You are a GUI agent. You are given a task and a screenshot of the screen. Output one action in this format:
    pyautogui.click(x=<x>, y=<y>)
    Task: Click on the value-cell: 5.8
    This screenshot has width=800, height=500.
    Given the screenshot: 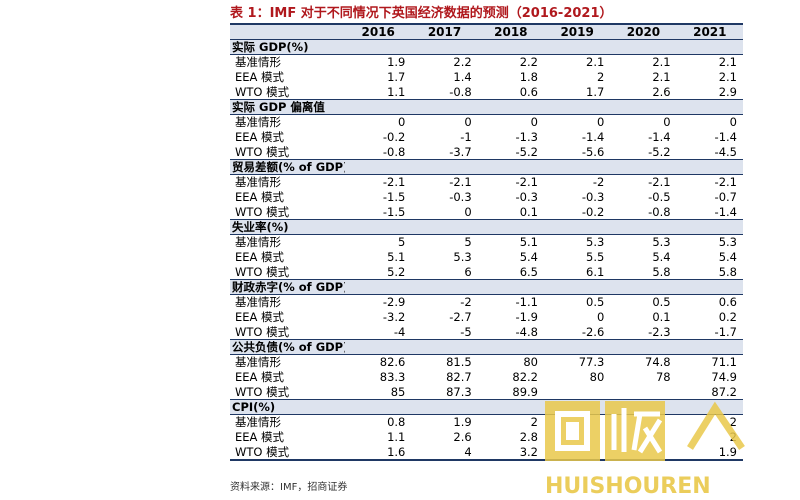 What is the action you would take?
    pyautogui.click(x=727, y=271)
    